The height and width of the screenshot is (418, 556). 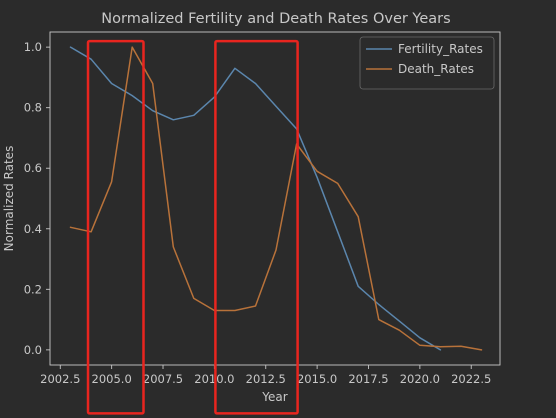 What do you see at coordinates (33, 168) in the screenshot?
I see `y-tick-label: 0.6` at bounding box center [33, 168].